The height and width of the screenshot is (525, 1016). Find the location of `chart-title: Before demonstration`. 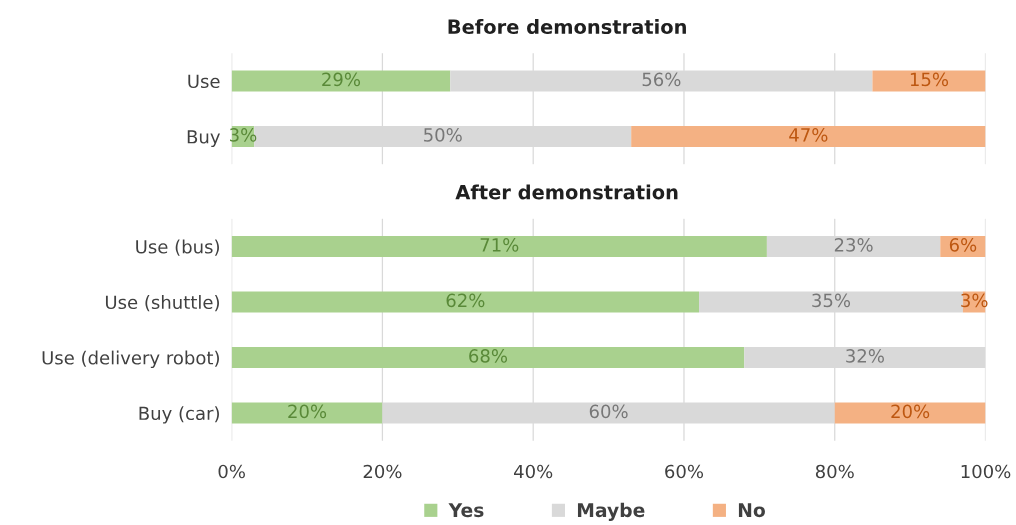

chart-title: Before demonstration is located at coordinates (567, 27).